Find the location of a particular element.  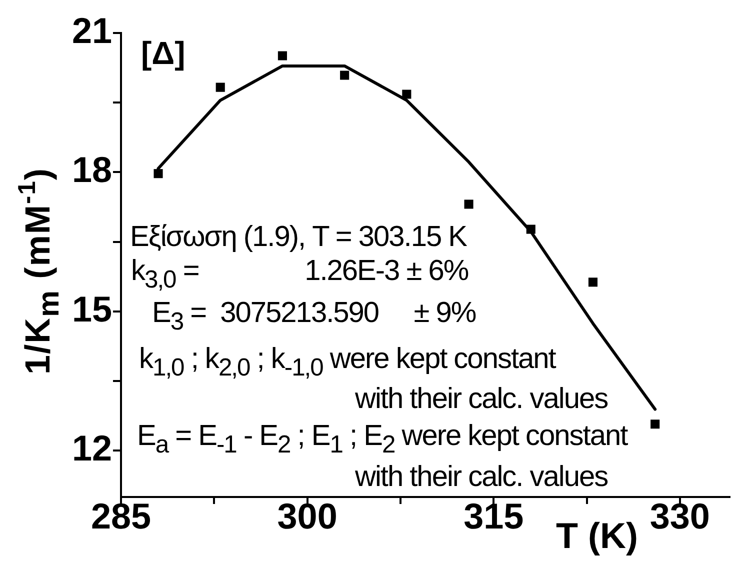

text: E$_{a}$ = E$_{-1}$ - E$_{2}$ ; E$_{1}$ ; E$_{2}$ were kept constant is located at coordinates (382, 439).